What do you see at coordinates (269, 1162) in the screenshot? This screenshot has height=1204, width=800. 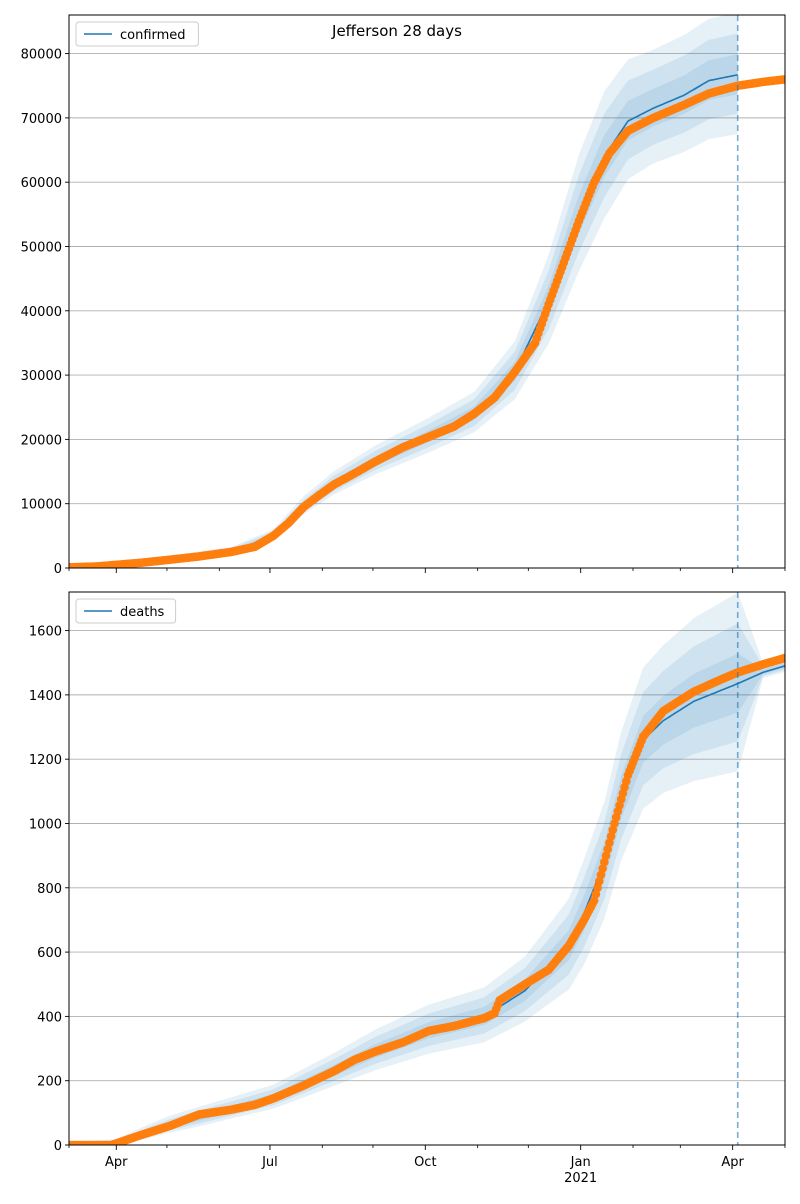 I see `x-tick-label: Jul` at bounding box center [269, 1162].